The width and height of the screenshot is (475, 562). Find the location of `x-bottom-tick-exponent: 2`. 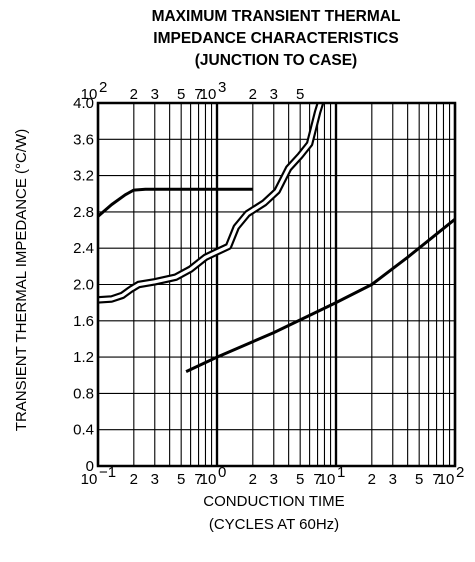

x-bottom-tick-exponent: 2 is located at coordinates (460, 472).